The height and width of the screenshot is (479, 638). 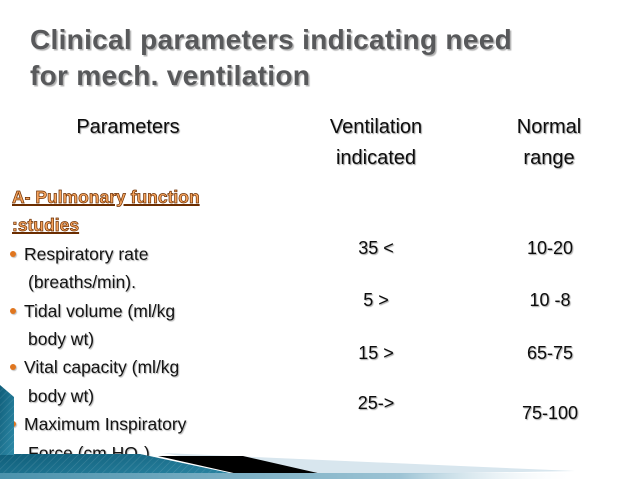 I want to click on param-row-vital-capacity: Vital capacity (ml/kg, so click(x=163, y=367).